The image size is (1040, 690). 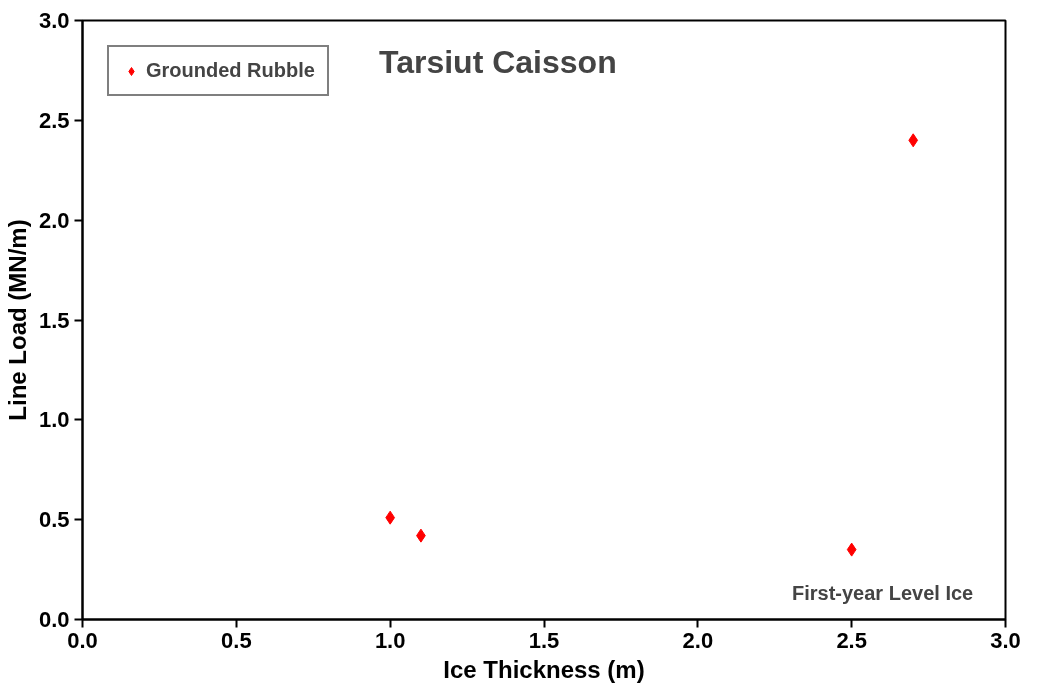 I want to click on x-tick-label: 0.0, so click(x=82, y=640).